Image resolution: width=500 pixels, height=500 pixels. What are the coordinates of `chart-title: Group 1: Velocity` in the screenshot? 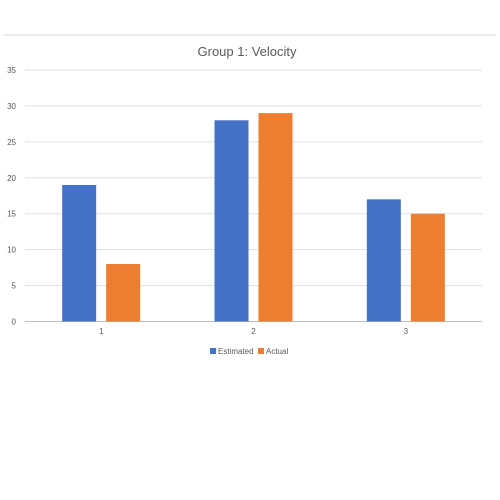 It's located at (247, 51).